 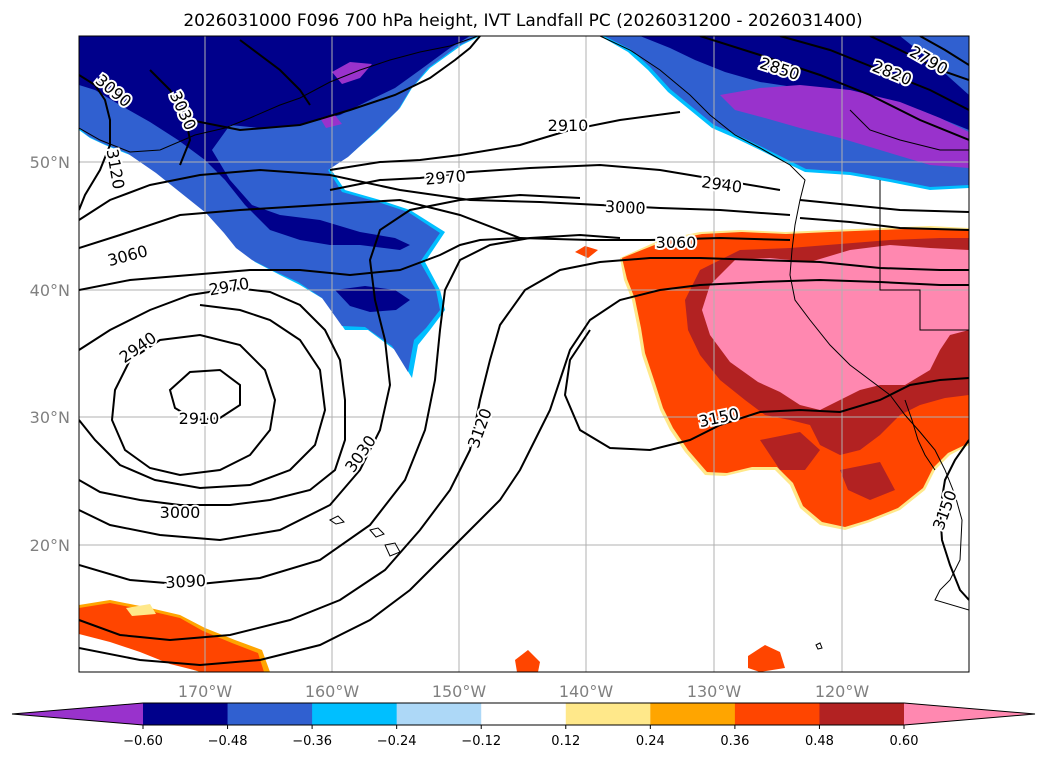 I want to click on colorbar-tick-label: 0.24, so click(x=650, y=741).